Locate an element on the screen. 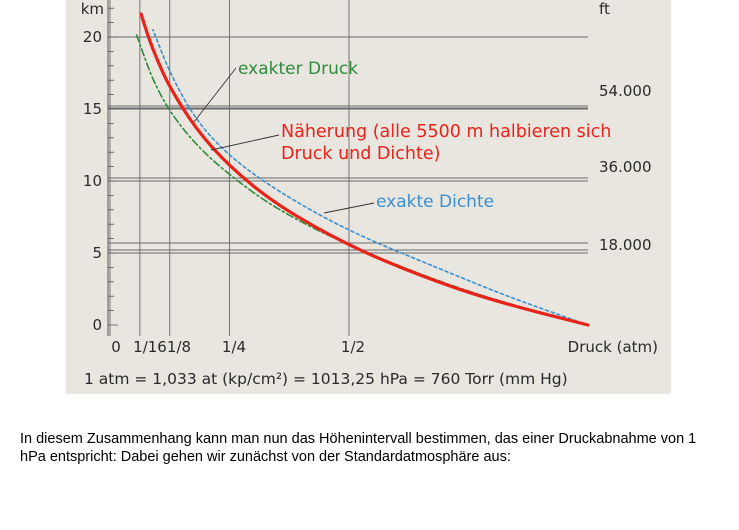 The height and width of the screenshot is (530, 739). y-tick-label-20: 20 is located at coordinates (92, 37).